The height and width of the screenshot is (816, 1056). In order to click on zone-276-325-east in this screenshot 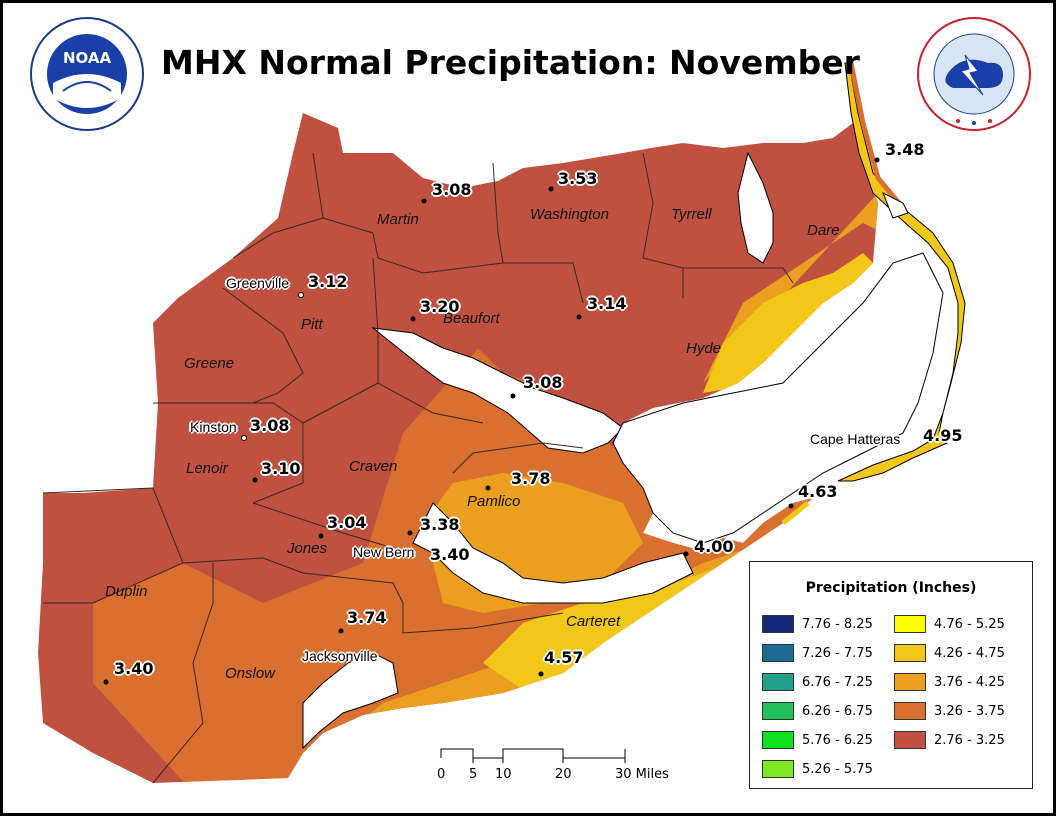, I will do `click(578, 275)`.